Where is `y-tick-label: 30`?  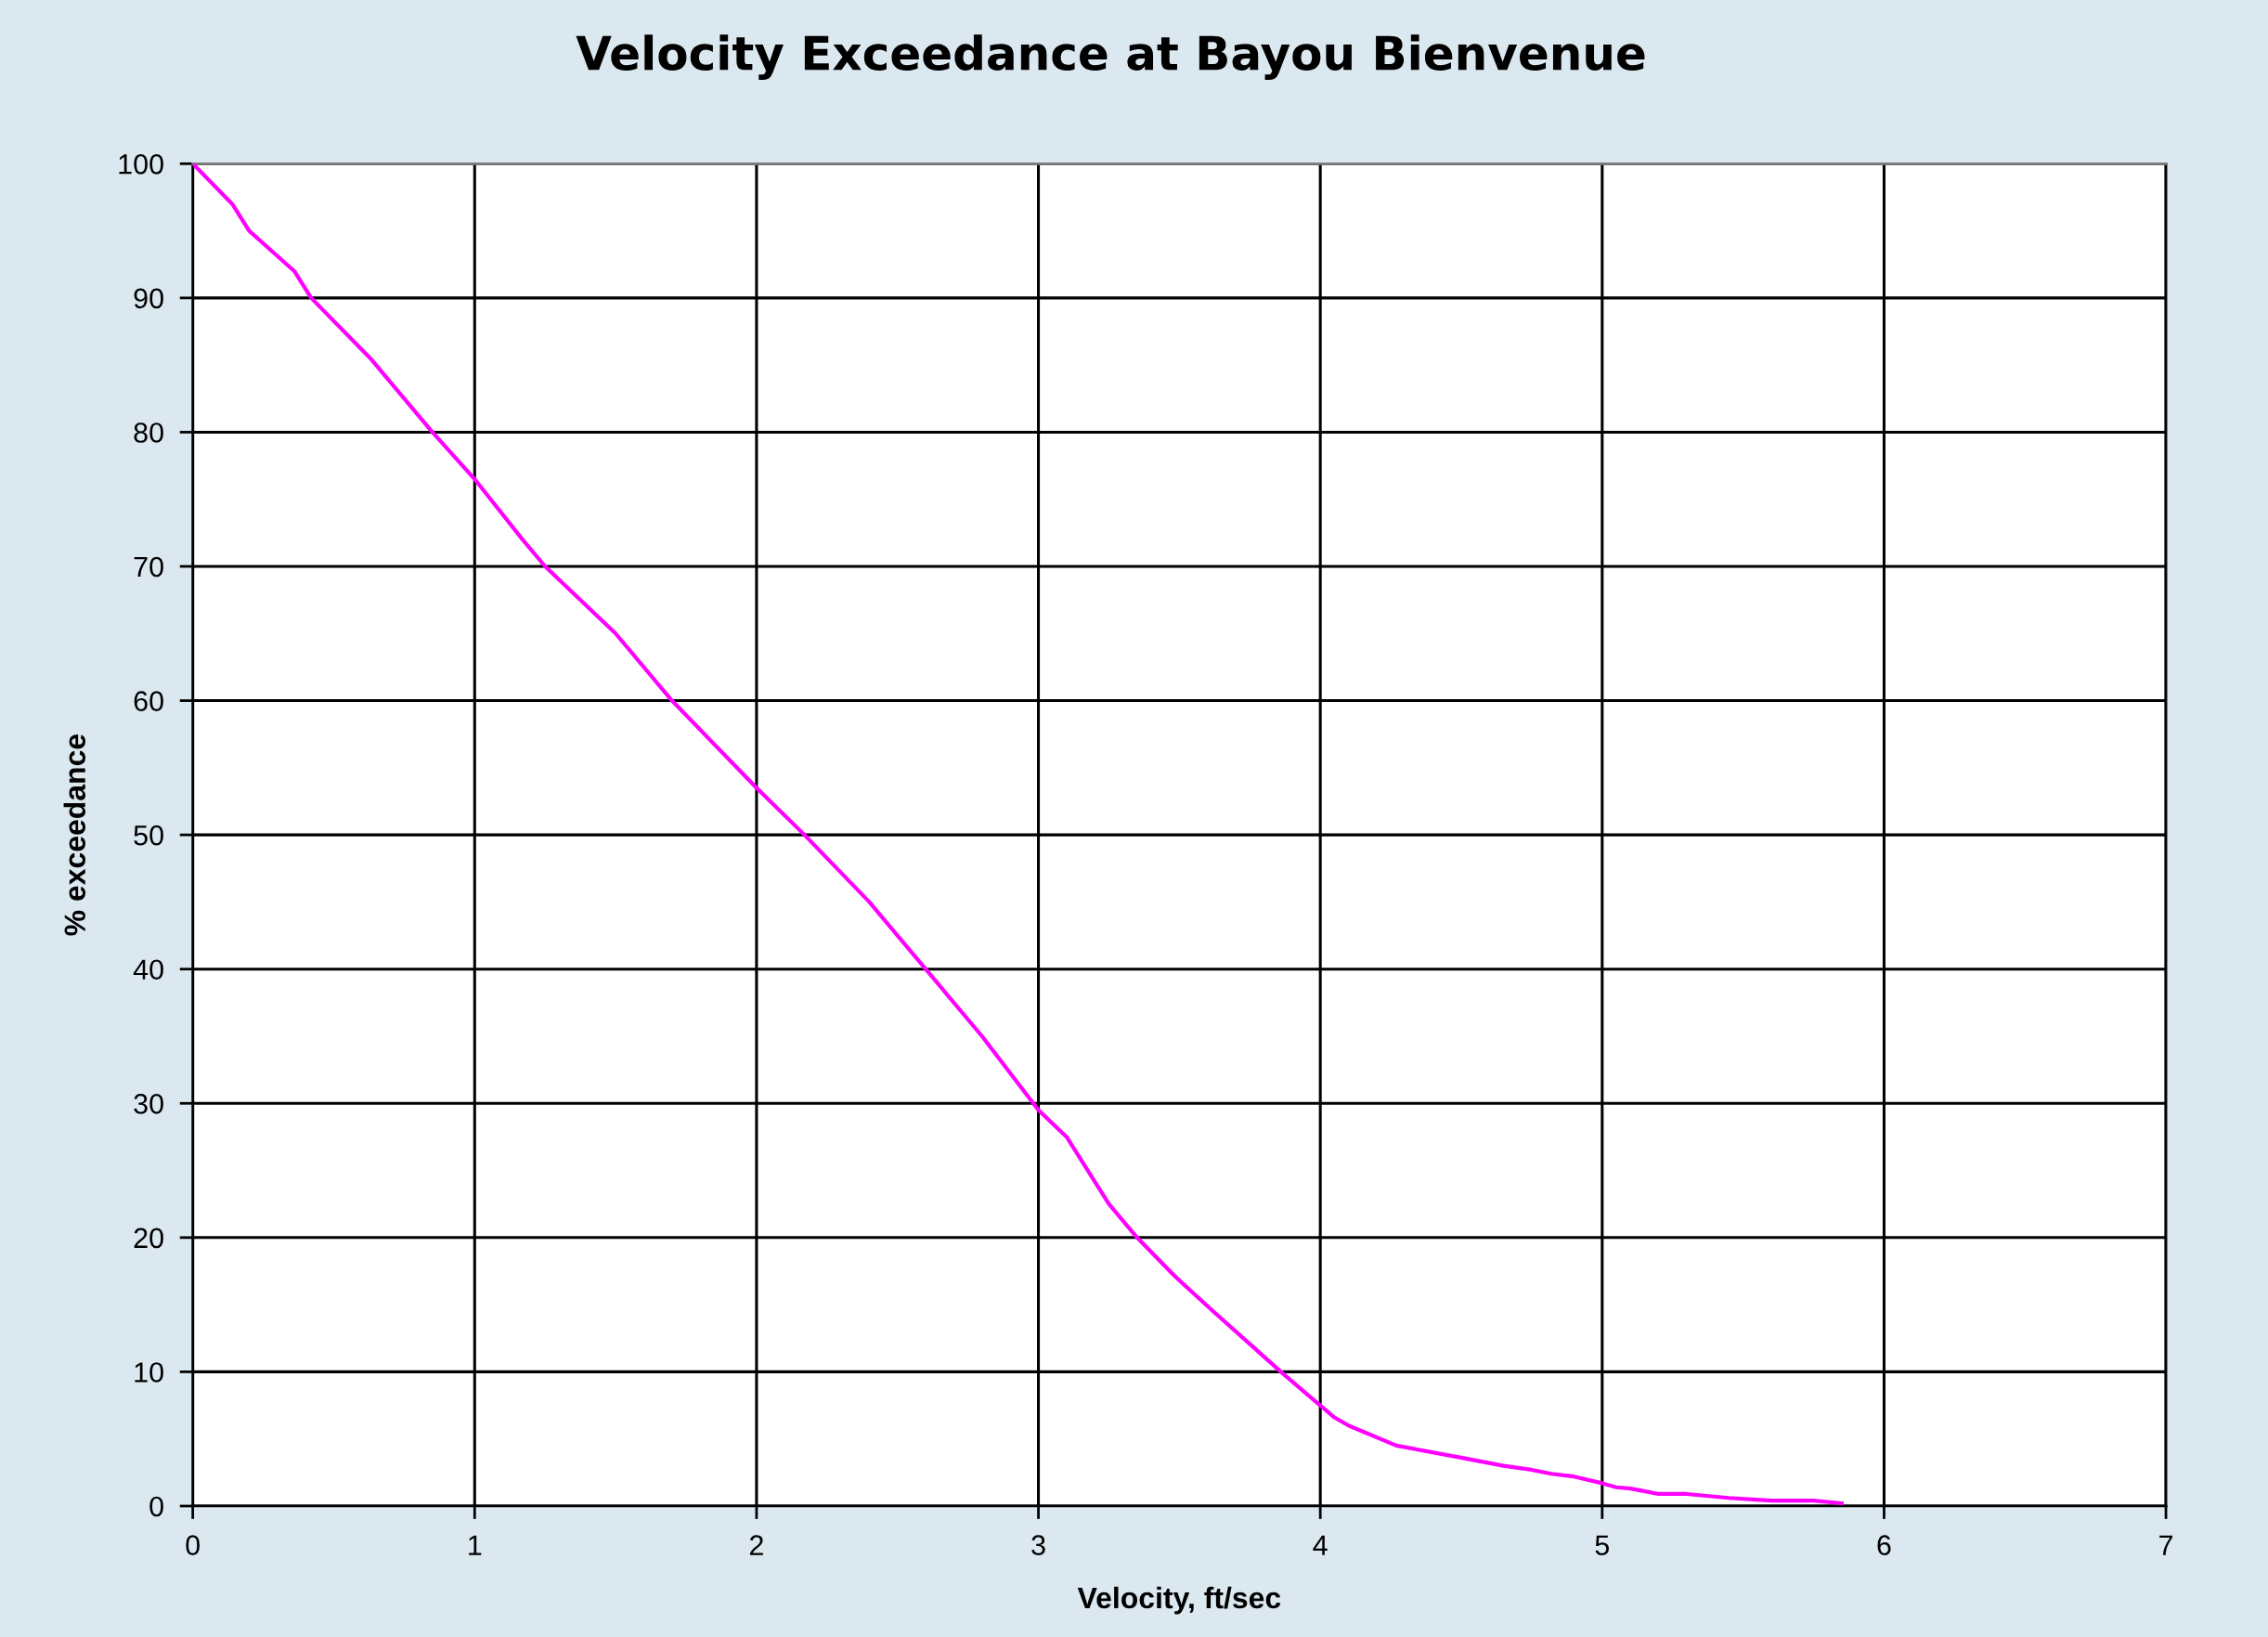 y-tick-label: 30 is located at coordinates (148, 1104).